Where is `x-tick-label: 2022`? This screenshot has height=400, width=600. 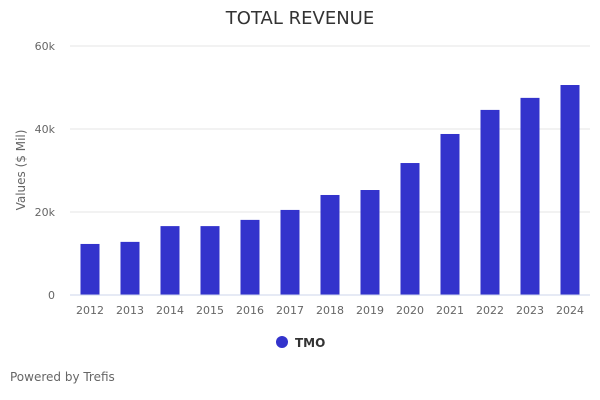 x-tick-label: 2022 is located at coordinates (490, 310).